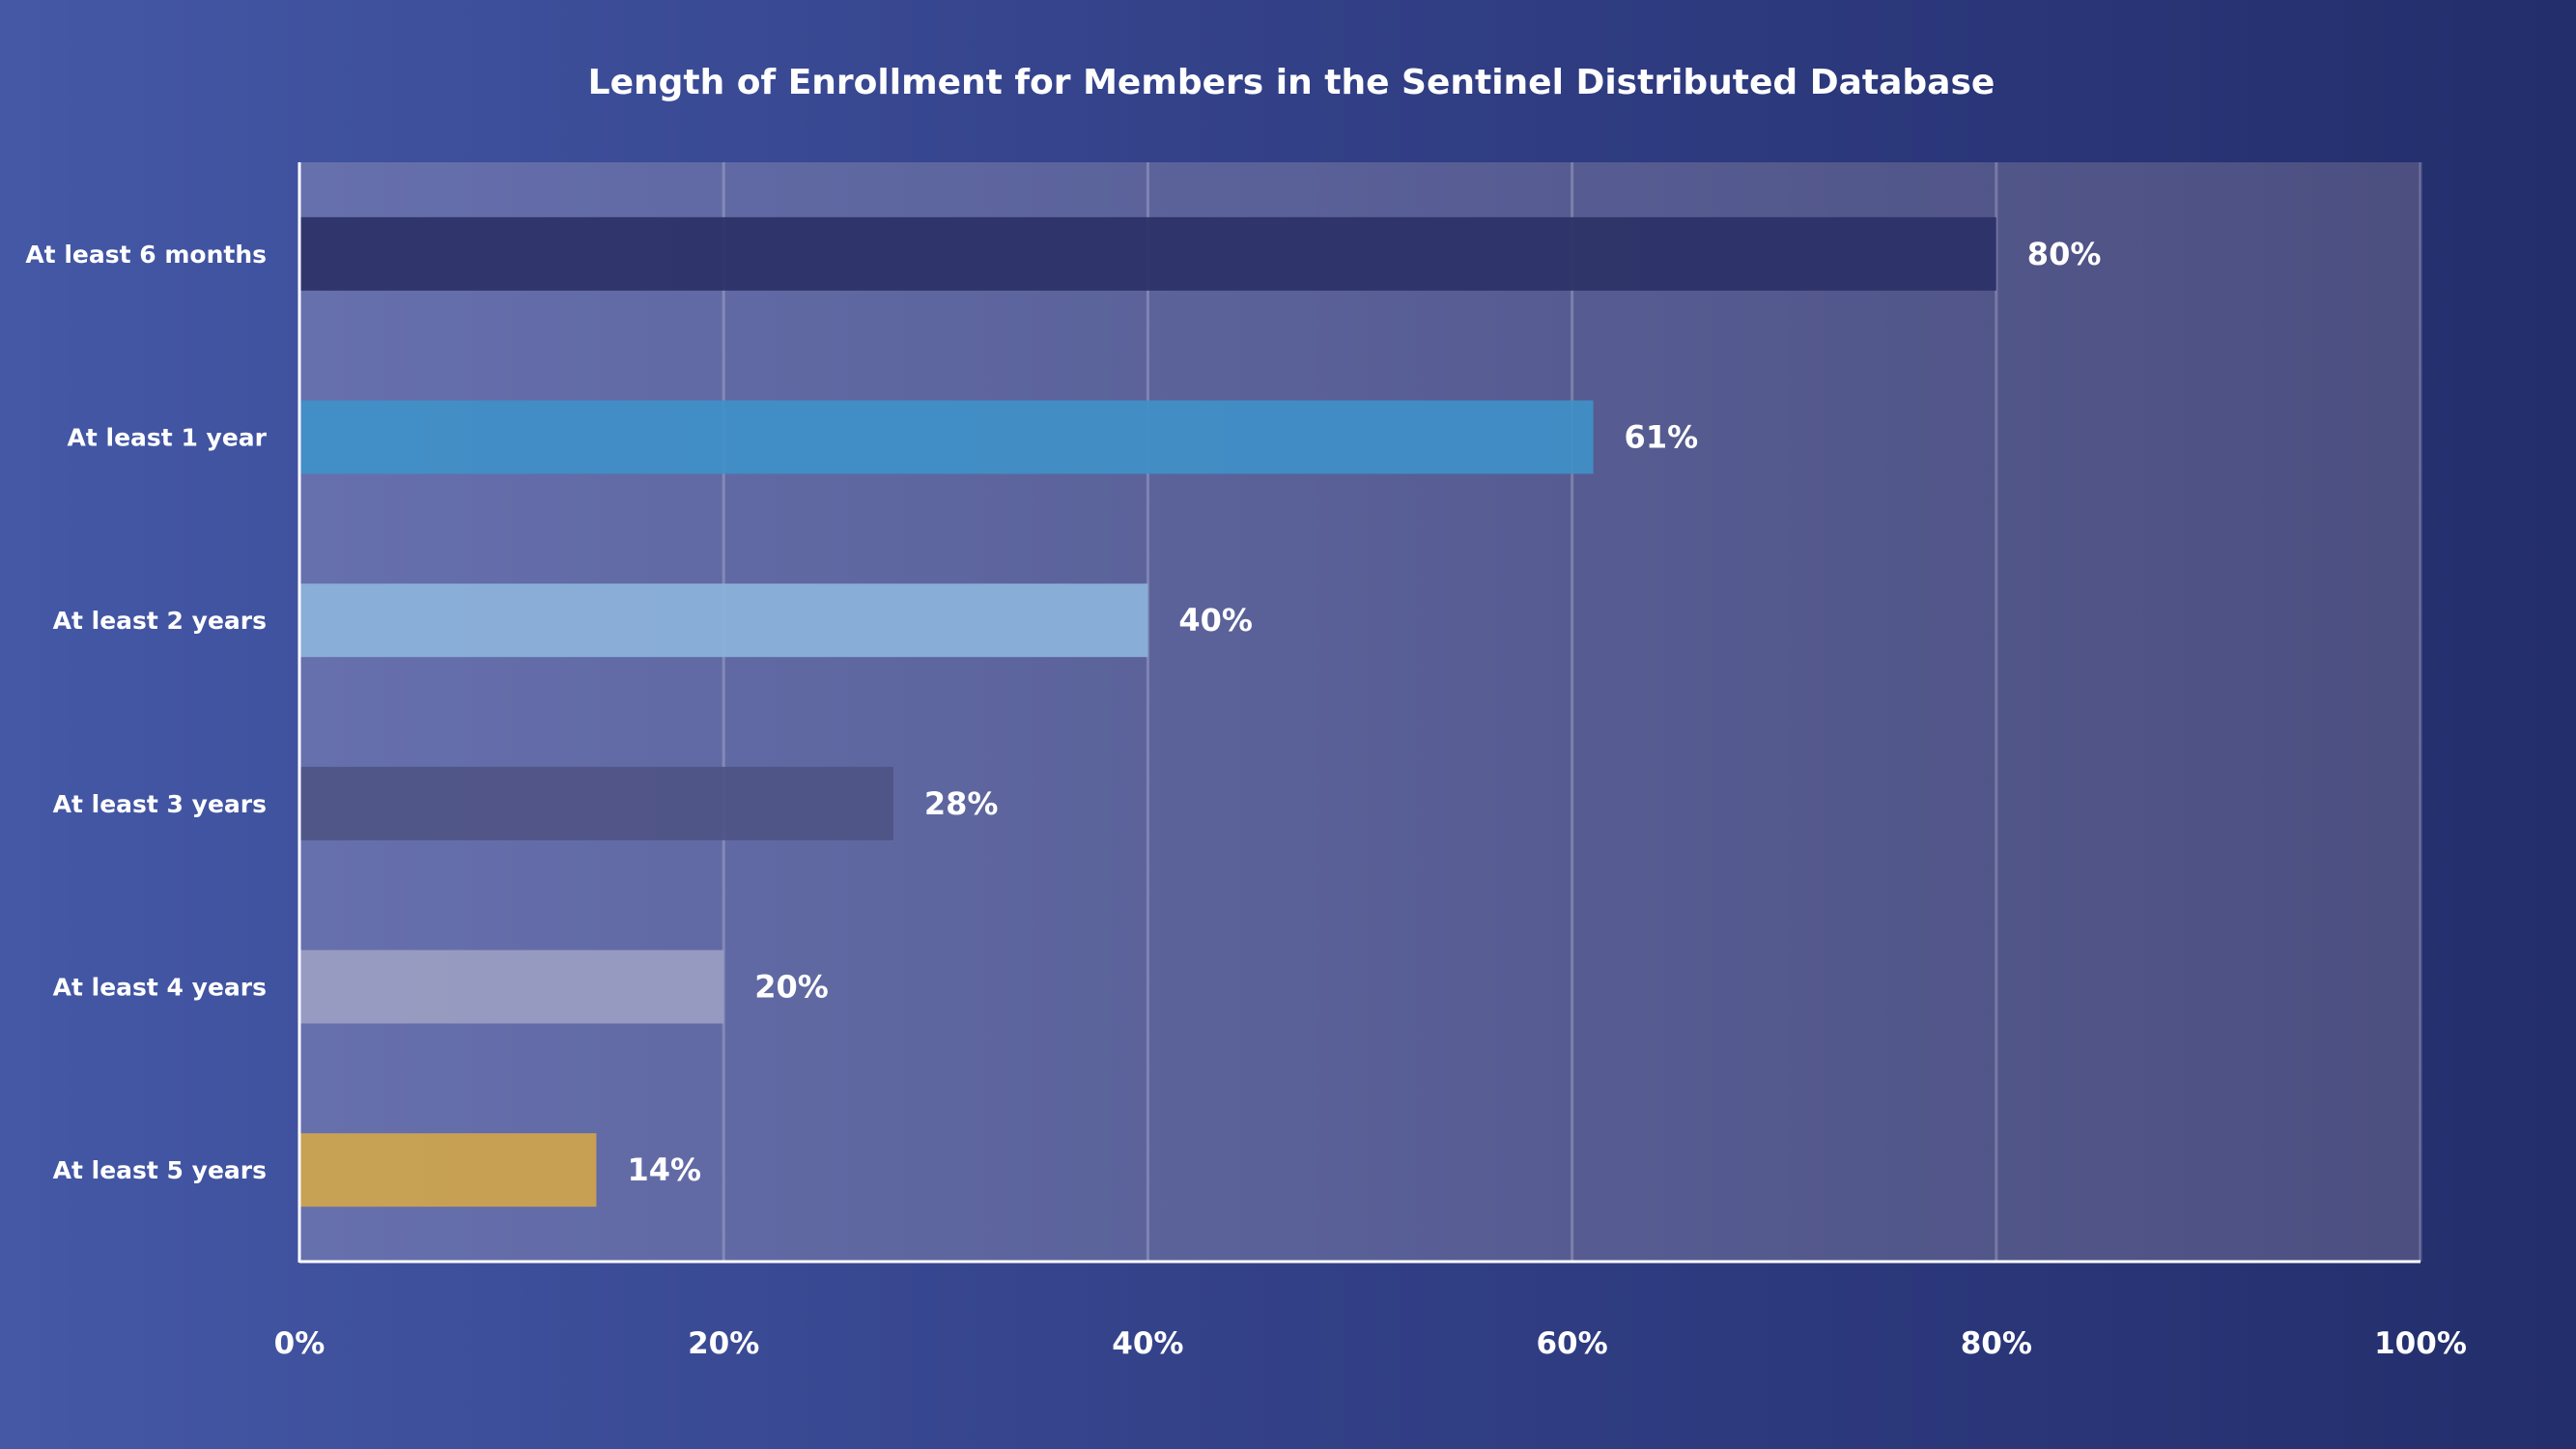 The image size is (2576, 1449). Describe the element at coordinates (300, 1343) in the screenshot. I see `x-tick-label: 0%` at that location.